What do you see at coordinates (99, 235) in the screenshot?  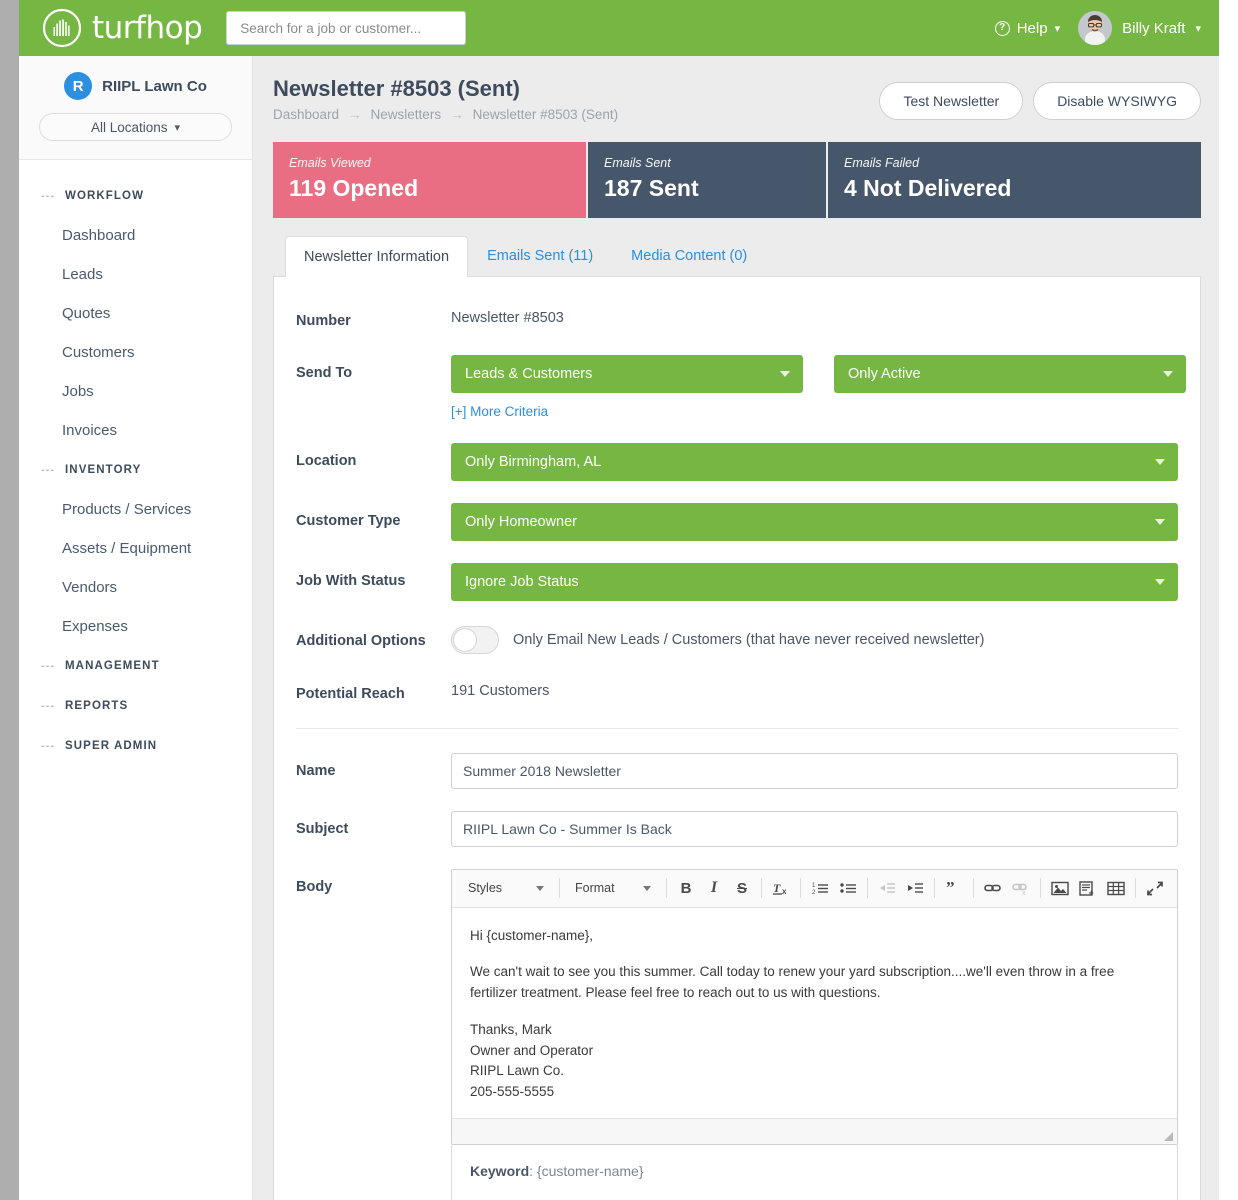 I see `sidebar-item-dashboard: Dashboard` at bounding box center [99, 235].